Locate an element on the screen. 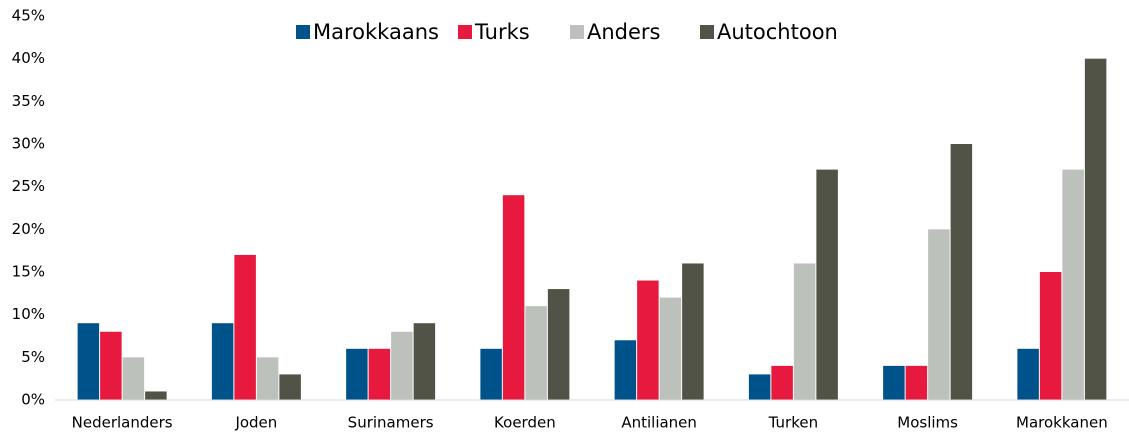 The width and height of the screenshot is (1129, 435). y-tick-label: 45% is located at coordinates (28, 16).